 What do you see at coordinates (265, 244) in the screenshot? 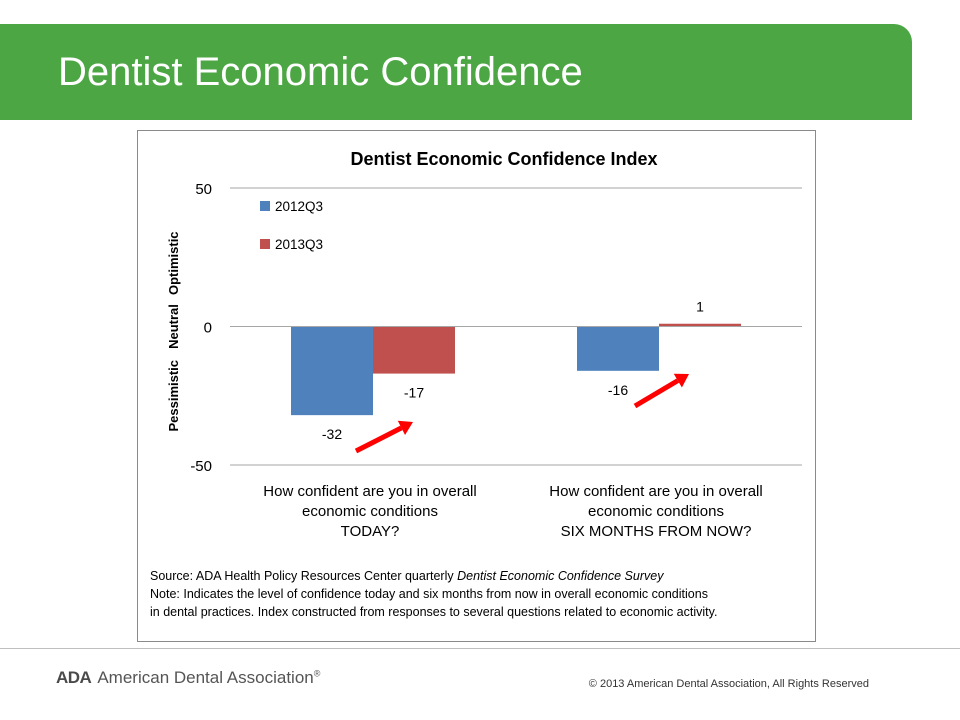
I see `legend-swatch-2013q3` at bounding box center [265, 244].